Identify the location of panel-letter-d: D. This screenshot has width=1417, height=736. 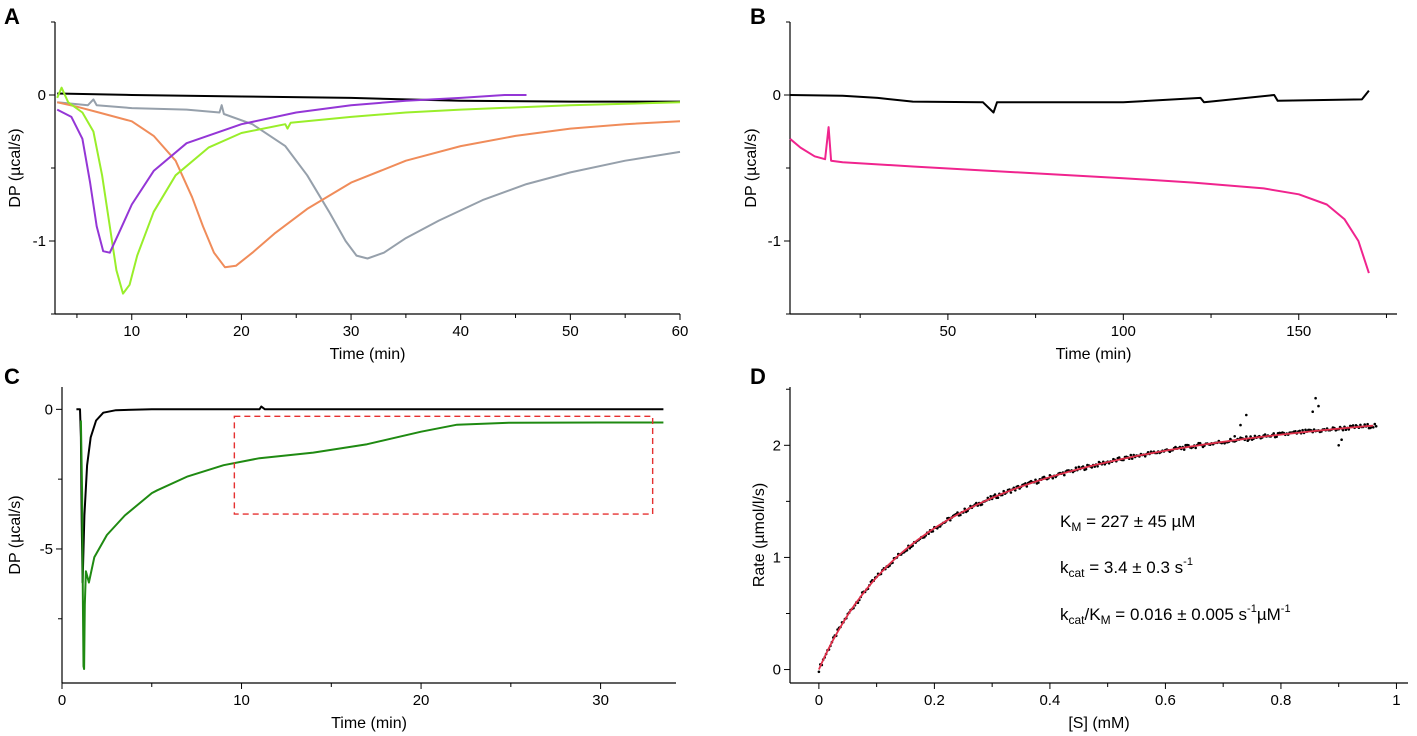
(758, 376).